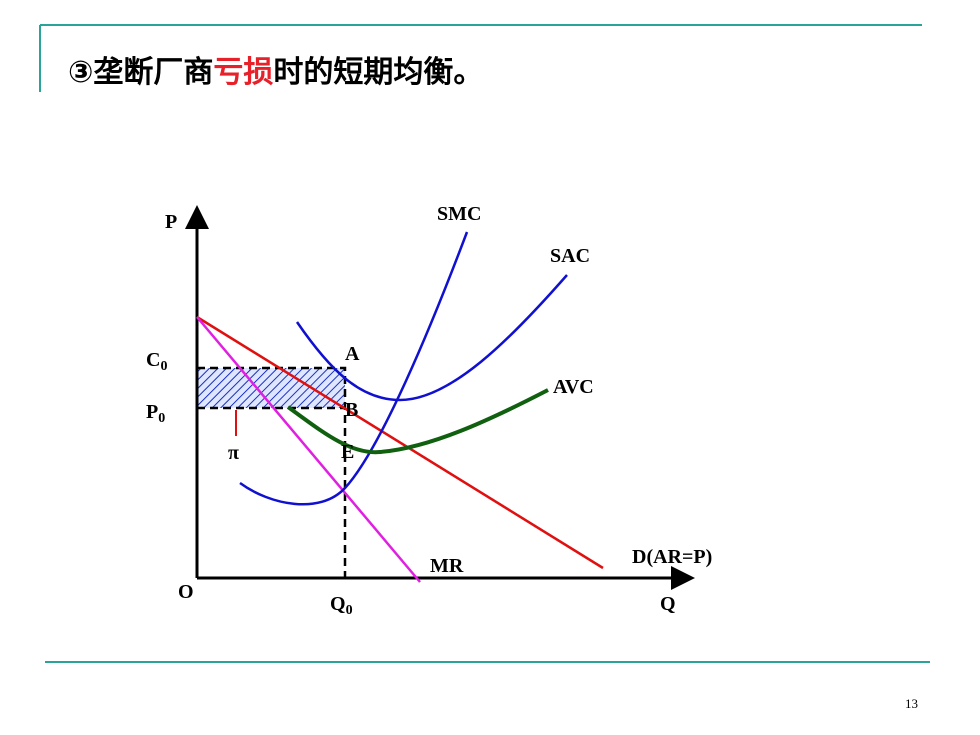  I want to click on label: Q, so click(668, 604).